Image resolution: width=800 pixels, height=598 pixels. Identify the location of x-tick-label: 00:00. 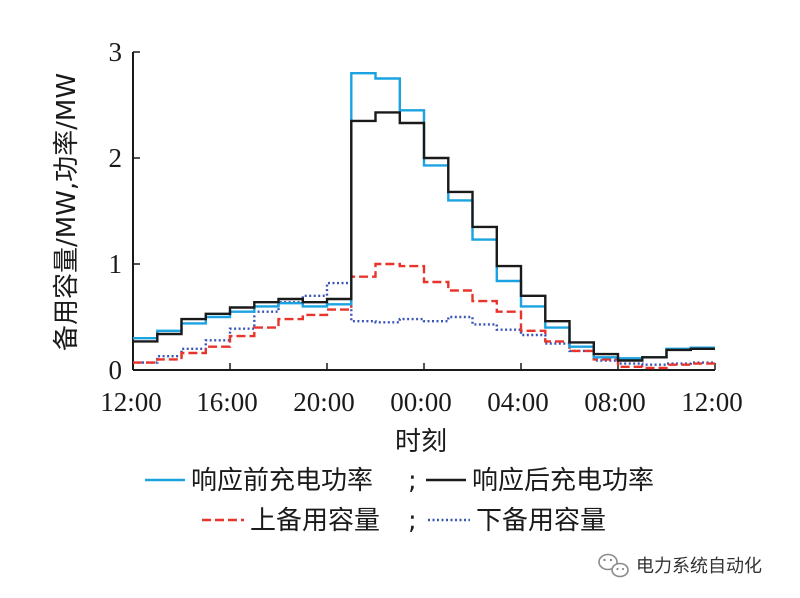
(421, 402).